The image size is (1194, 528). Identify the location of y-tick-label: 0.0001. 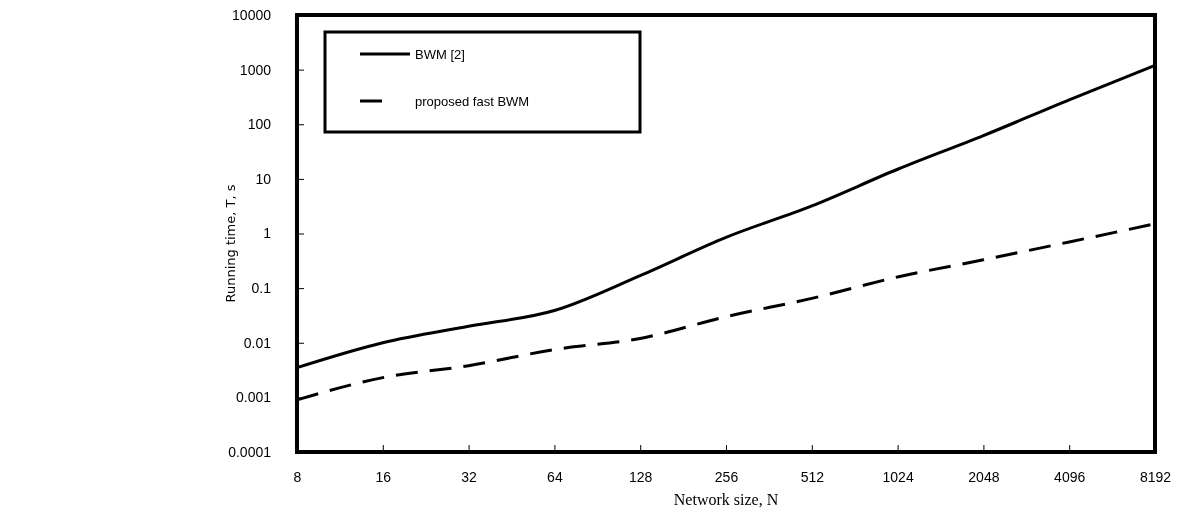
(250, 451).